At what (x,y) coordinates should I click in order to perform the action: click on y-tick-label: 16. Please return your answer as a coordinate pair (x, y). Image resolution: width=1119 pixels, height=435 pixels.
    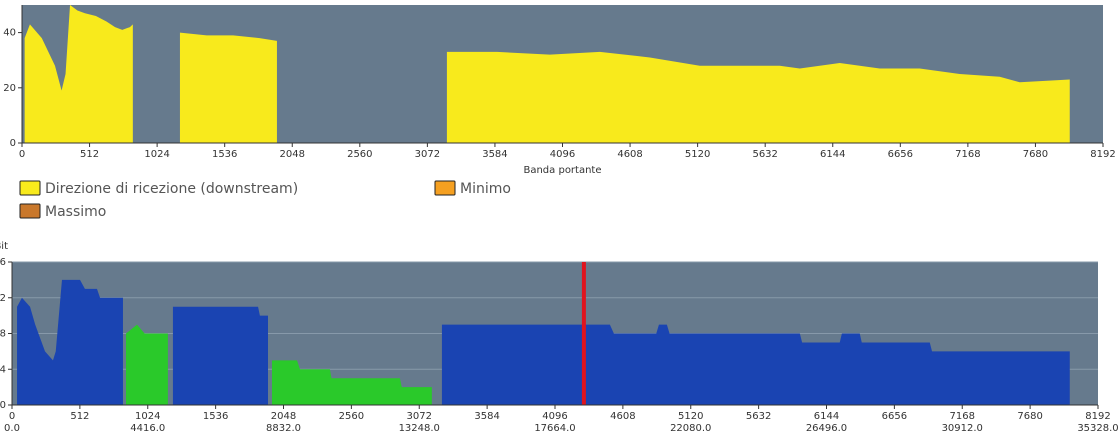
    Looking at the image, I should click on (3, 262).